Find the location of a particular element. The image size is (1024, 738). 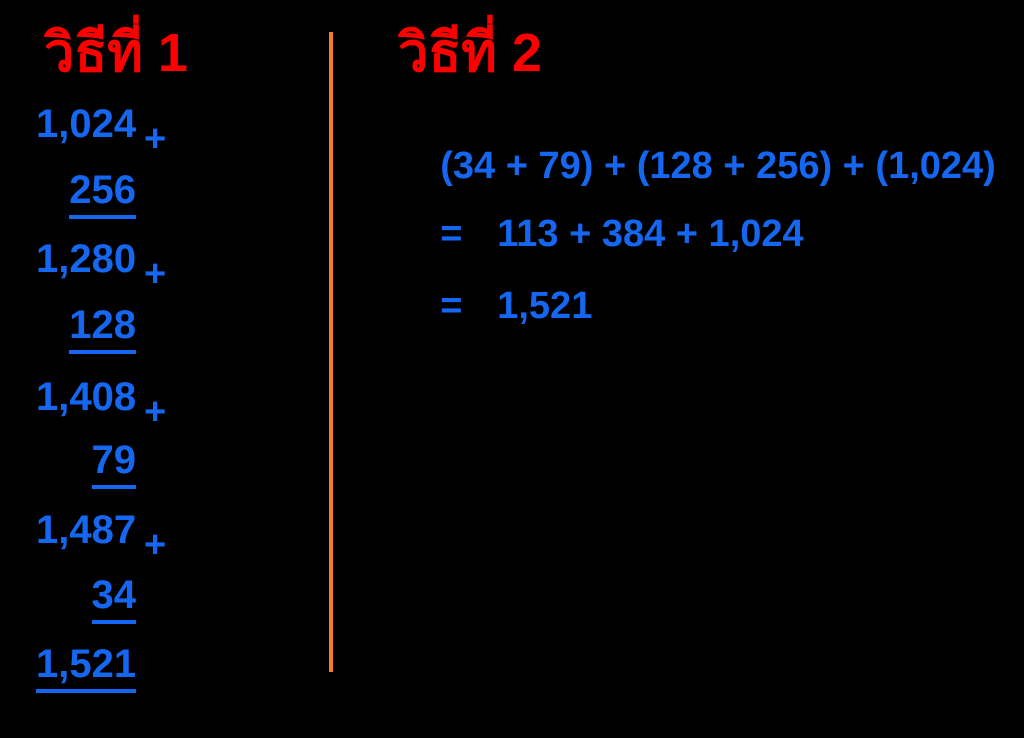

result-line: 1,521 is located at coordinates (86, 667).